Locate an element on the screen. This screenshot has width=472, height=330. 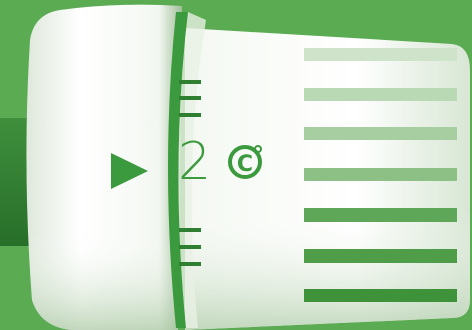
celsius-unit-icon: C is located at coordinates (245, 162).